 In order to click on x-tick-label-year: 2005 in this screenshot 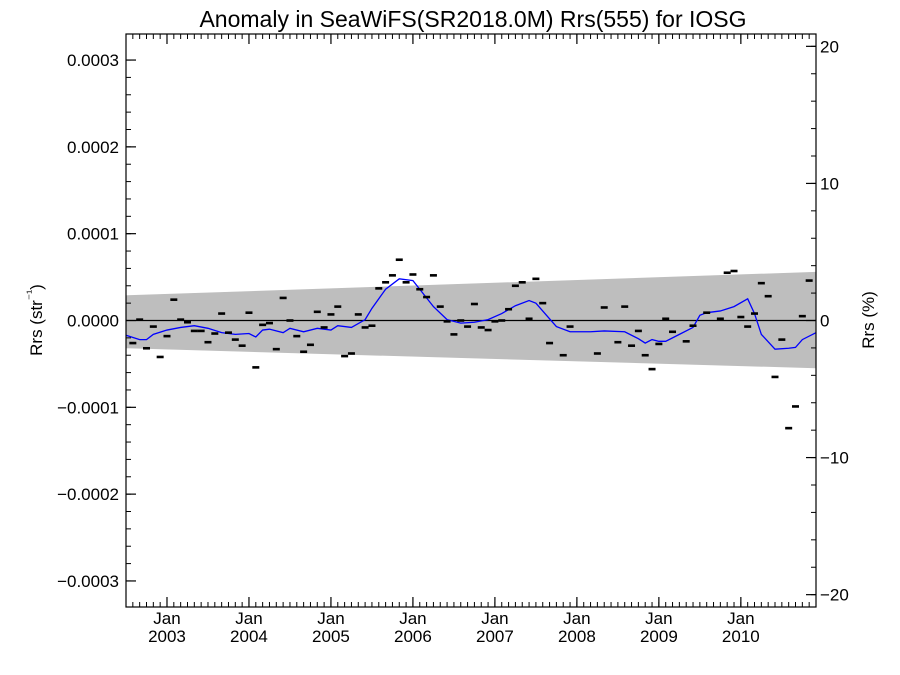, I will do `click(331, 636)`.